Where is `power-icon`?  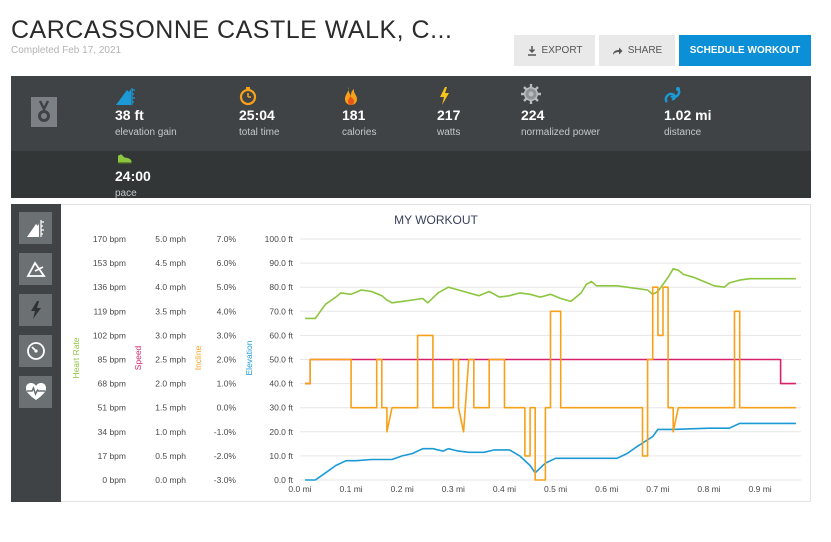 power-icon is located at coordinates (35, 310).